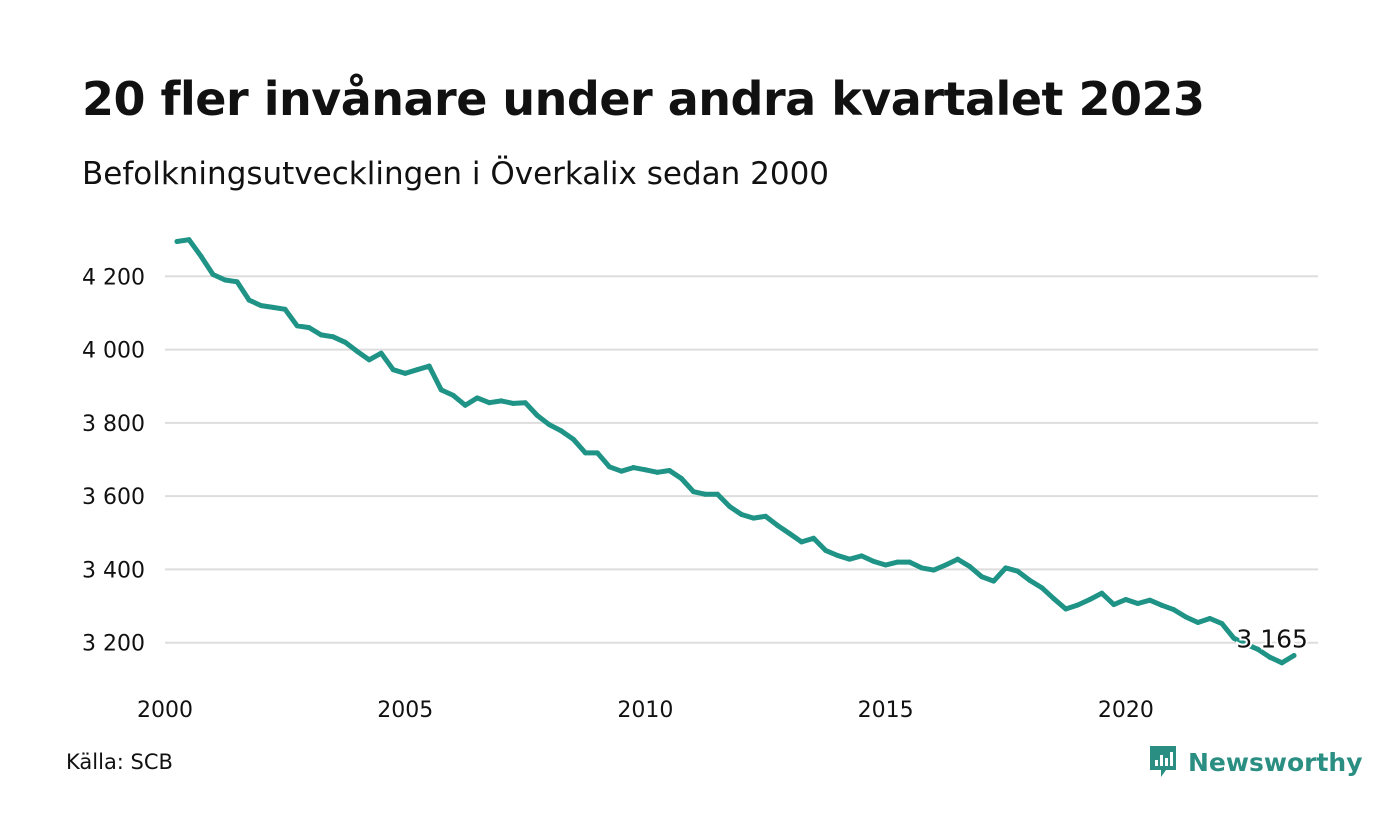  What do you see at coordinates (113, 351) in the screenshot?
I see `y-tick-label: 4 000` at bounding box center [113, 351].